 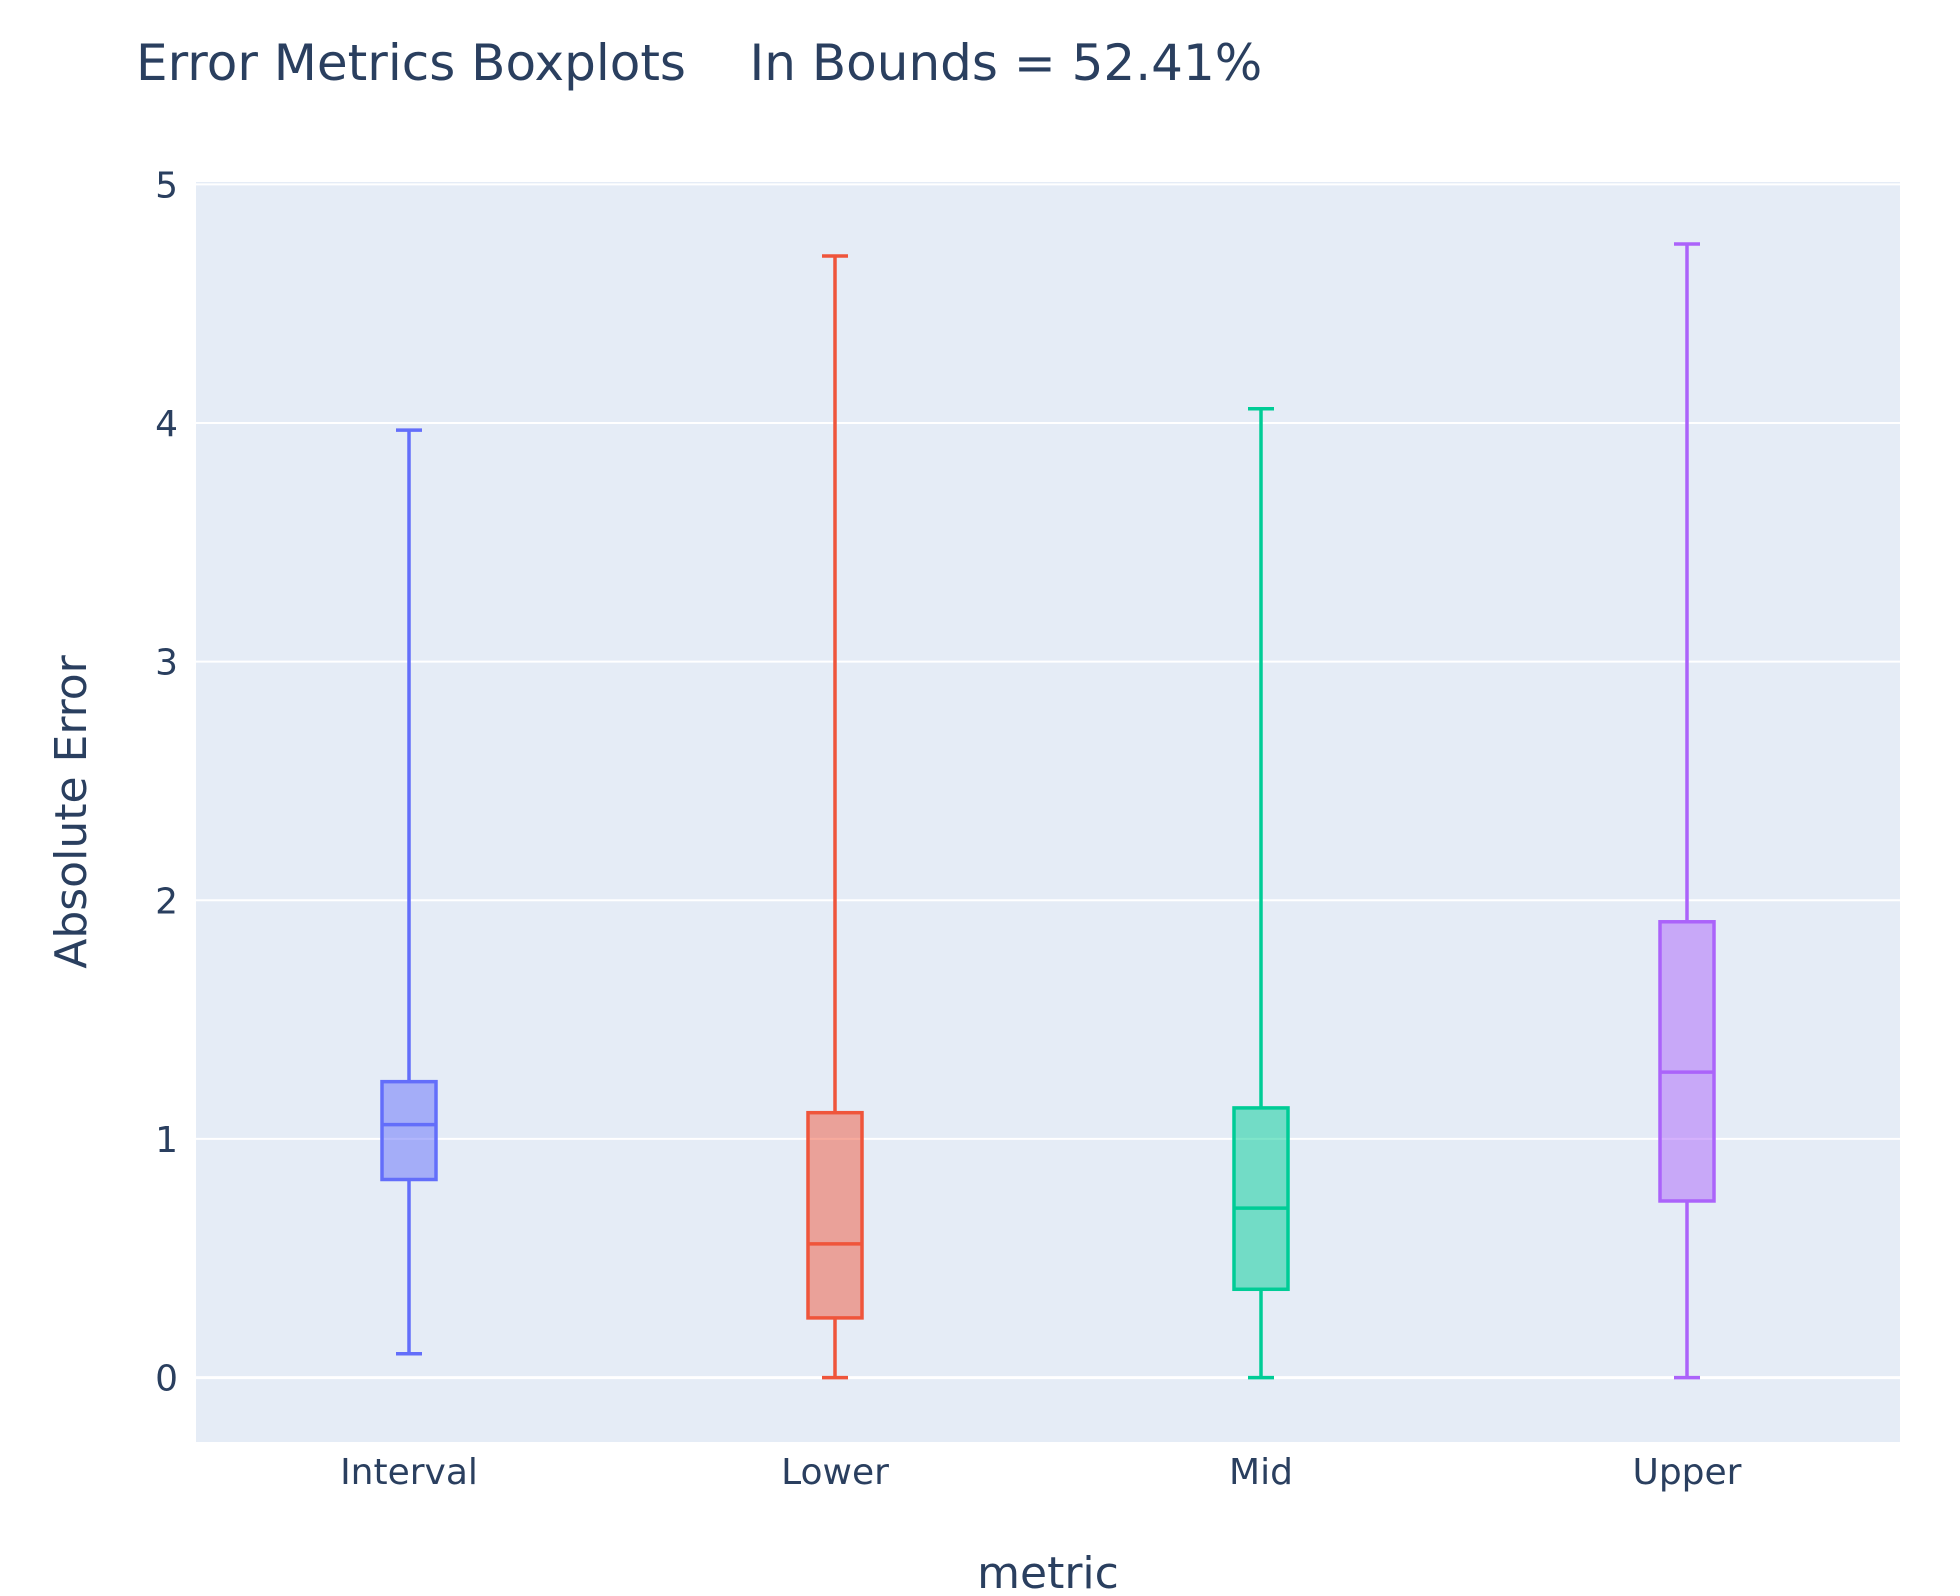 I want to click on iqr-box-mid, so click(x=1261, y=1199).